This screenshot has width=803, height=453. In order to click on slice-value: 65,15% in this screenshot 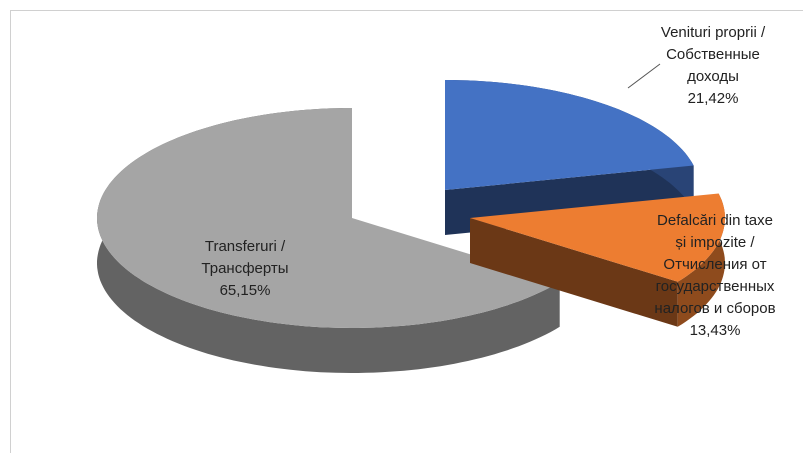, I will do `click(245, 290)`.